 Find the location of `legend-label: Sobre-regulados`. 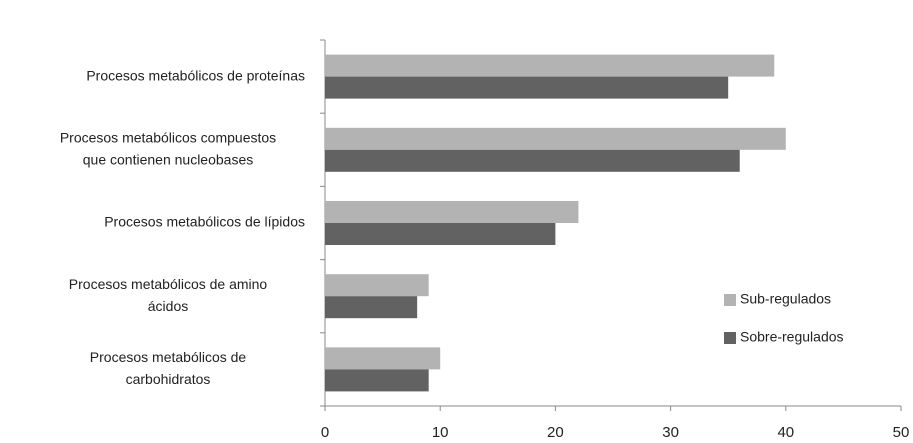

legend-label: Sobre-regulados is located at coordinates (792, 337).